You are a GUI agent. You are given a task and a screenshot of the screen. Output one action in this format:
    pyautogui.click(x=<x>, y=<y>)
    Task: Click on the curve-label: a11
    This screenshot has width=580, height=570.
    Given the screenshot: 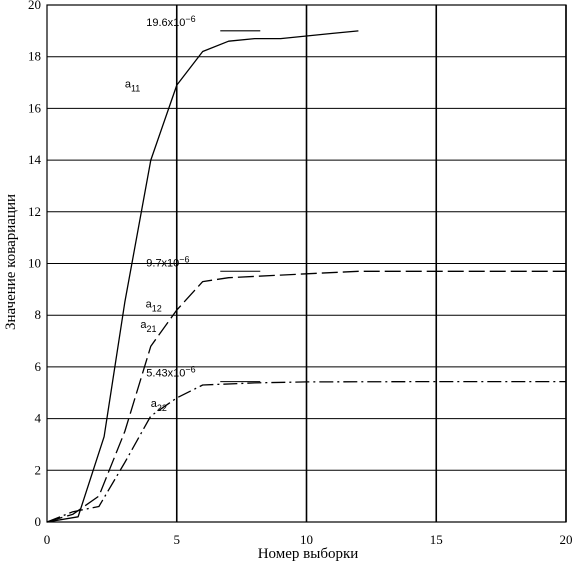 What is the action you would take?
    pyautogui.click(x=132, y=86)
    